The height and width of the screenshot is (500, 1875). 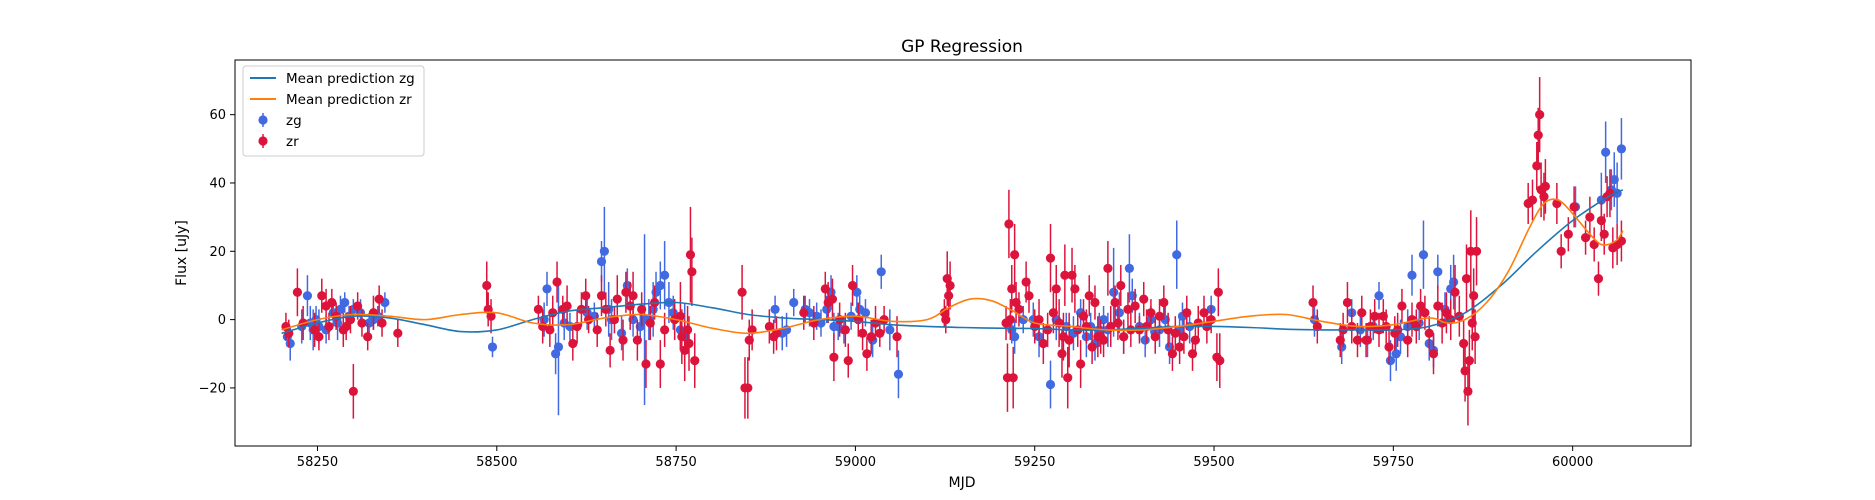 I want to click on legend-label-zg: zg, so click(x=294, y=121).